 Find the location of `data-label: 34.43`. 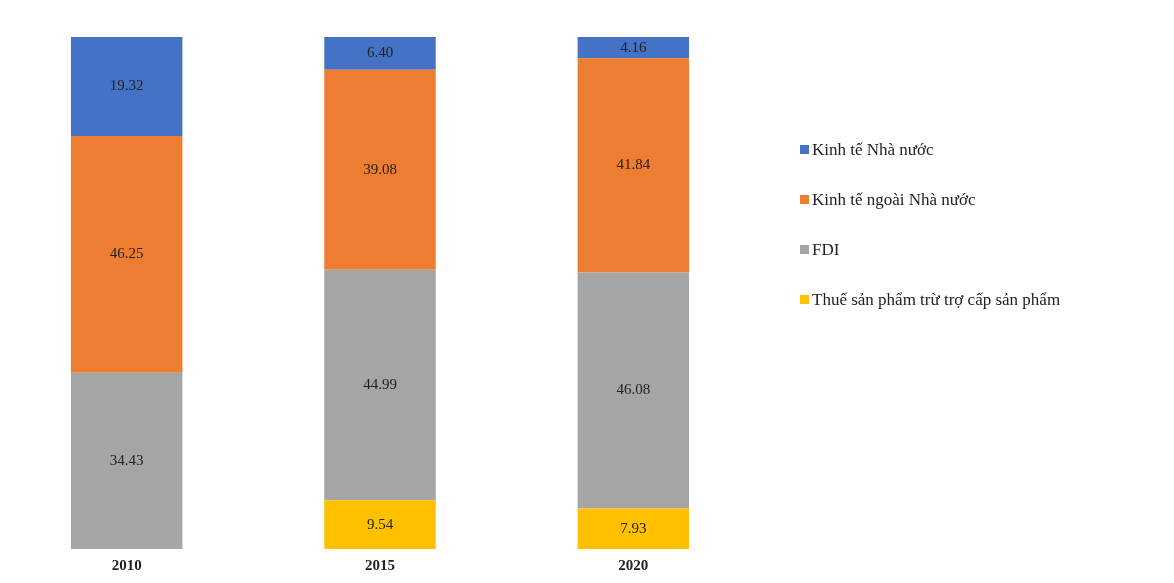

data-label: 34.43 is located at coordinates (126, 459).